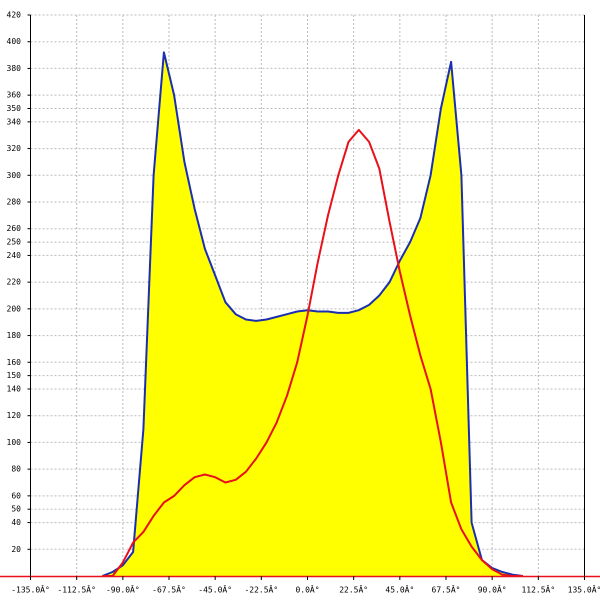 Image resolution: width=600 pixels, height=600 pixels. I want to click on y-tick-label: 280, so click(14, 202).